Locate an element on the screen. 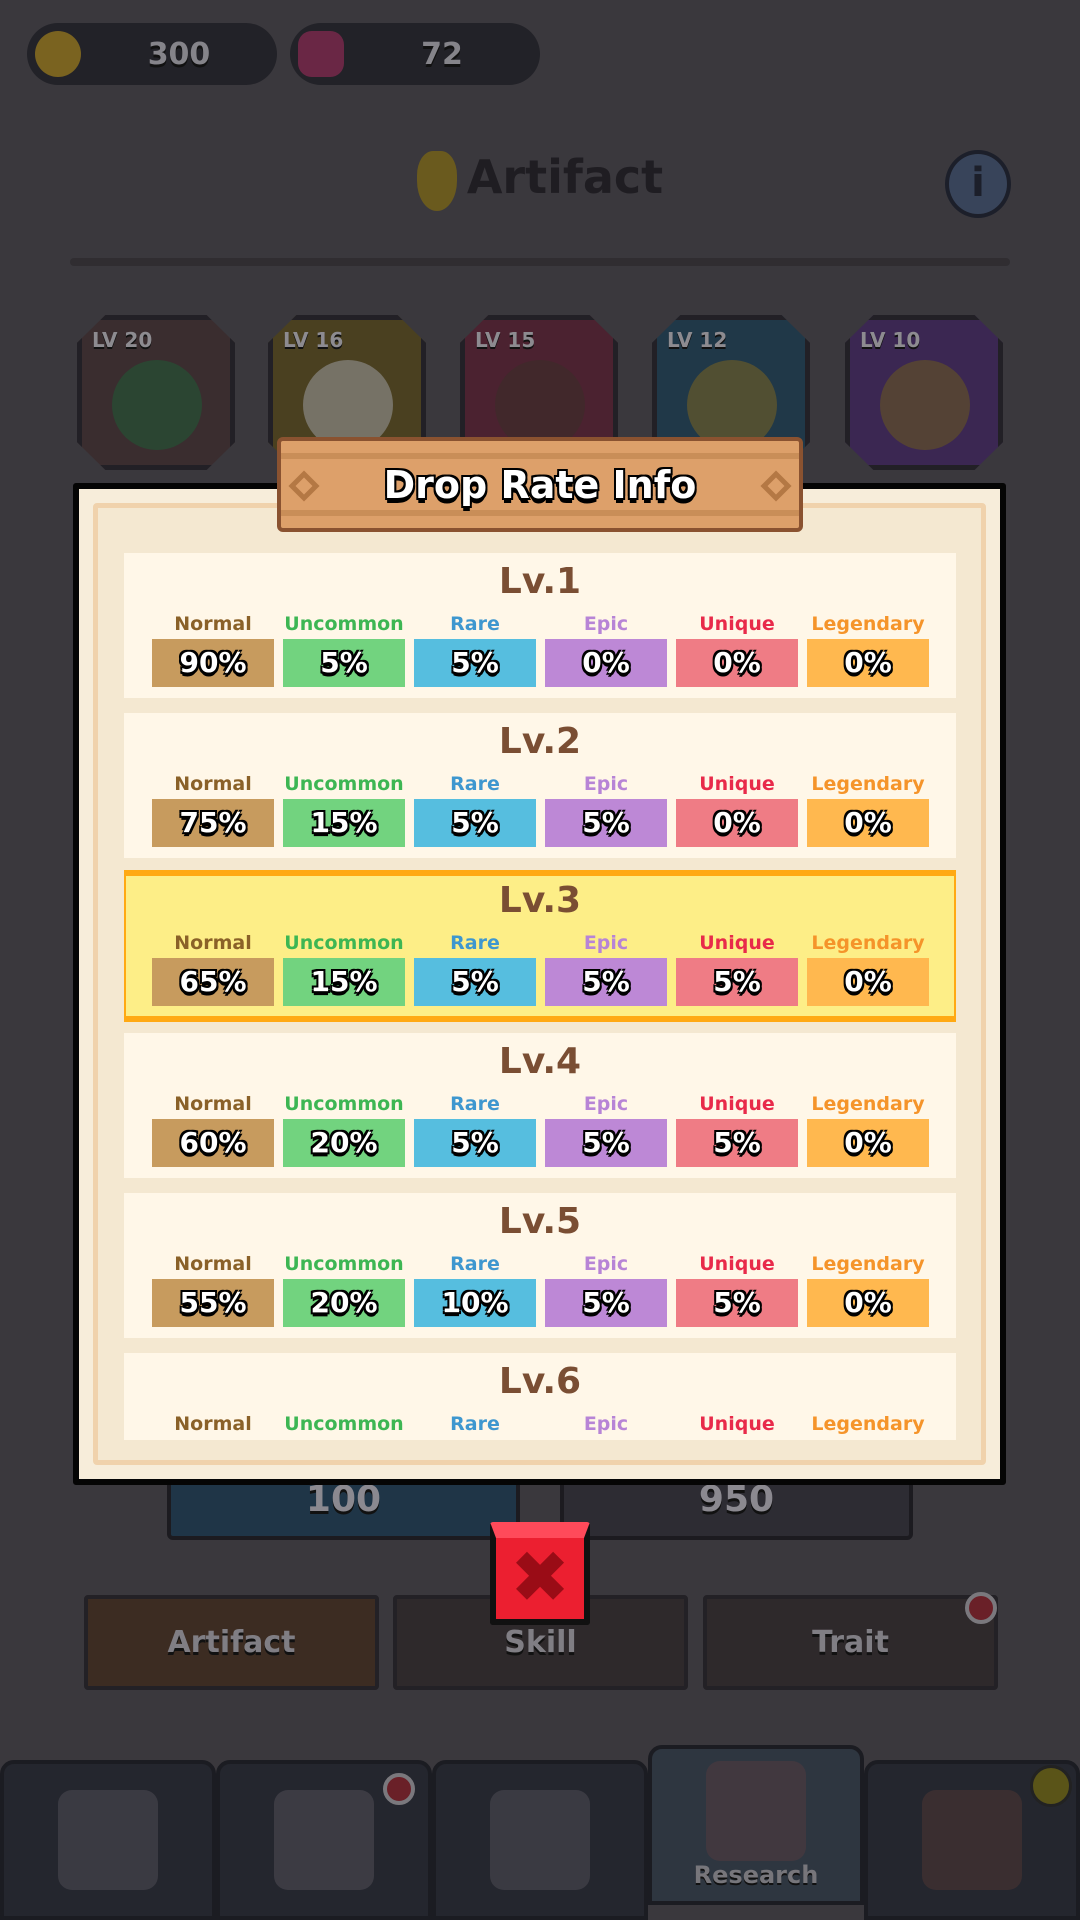 The height and width of the screenshot is (1920, 1080). rarity-cell-epic: Epic 0% is located at coordinates (606, 650).